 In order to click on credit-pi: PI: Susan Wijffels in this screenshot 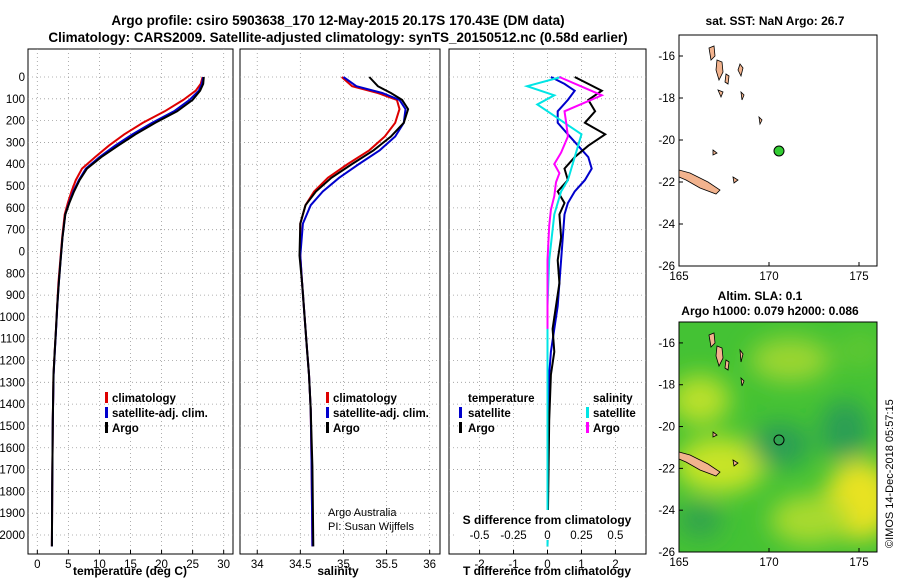, I will do `click(371, 527)`.